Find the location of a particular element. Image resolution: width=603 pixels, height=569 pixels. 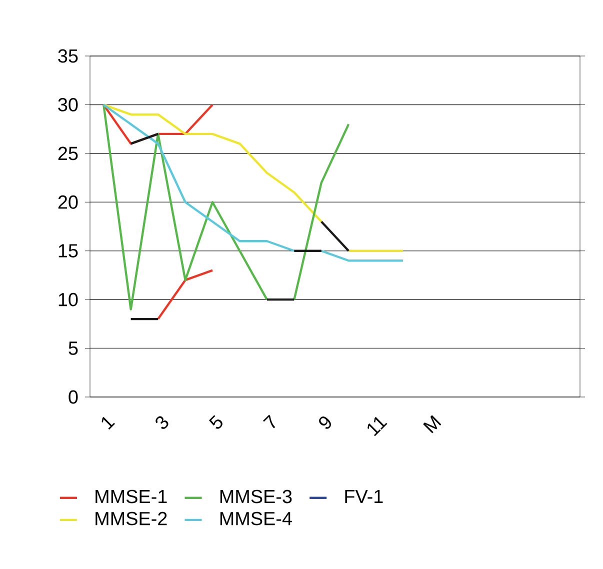

x-tick-label: M is located at coordinates (432, 424).